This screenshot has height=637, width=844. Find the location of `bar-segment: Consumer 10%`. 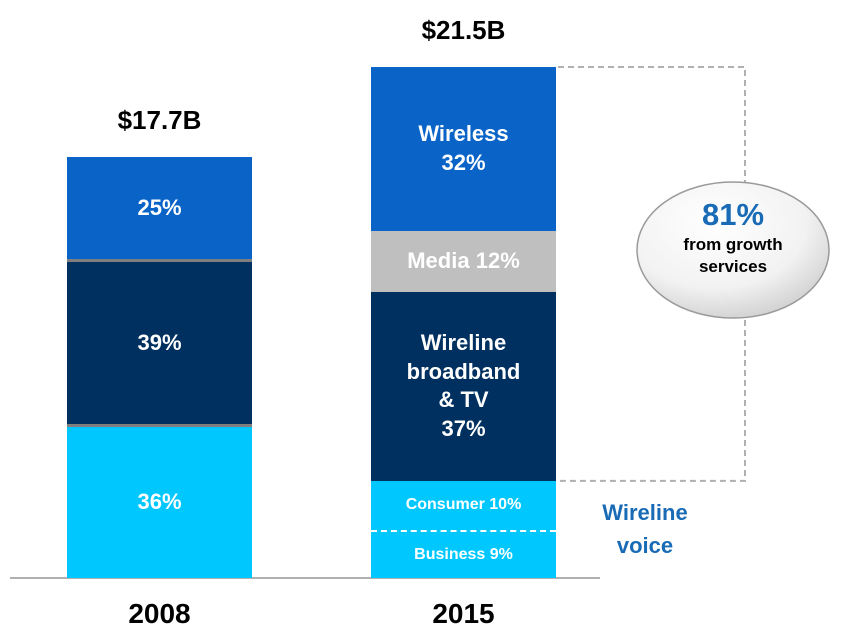

bar-segment: Consumer 10% is located at coordinates (463, 506).